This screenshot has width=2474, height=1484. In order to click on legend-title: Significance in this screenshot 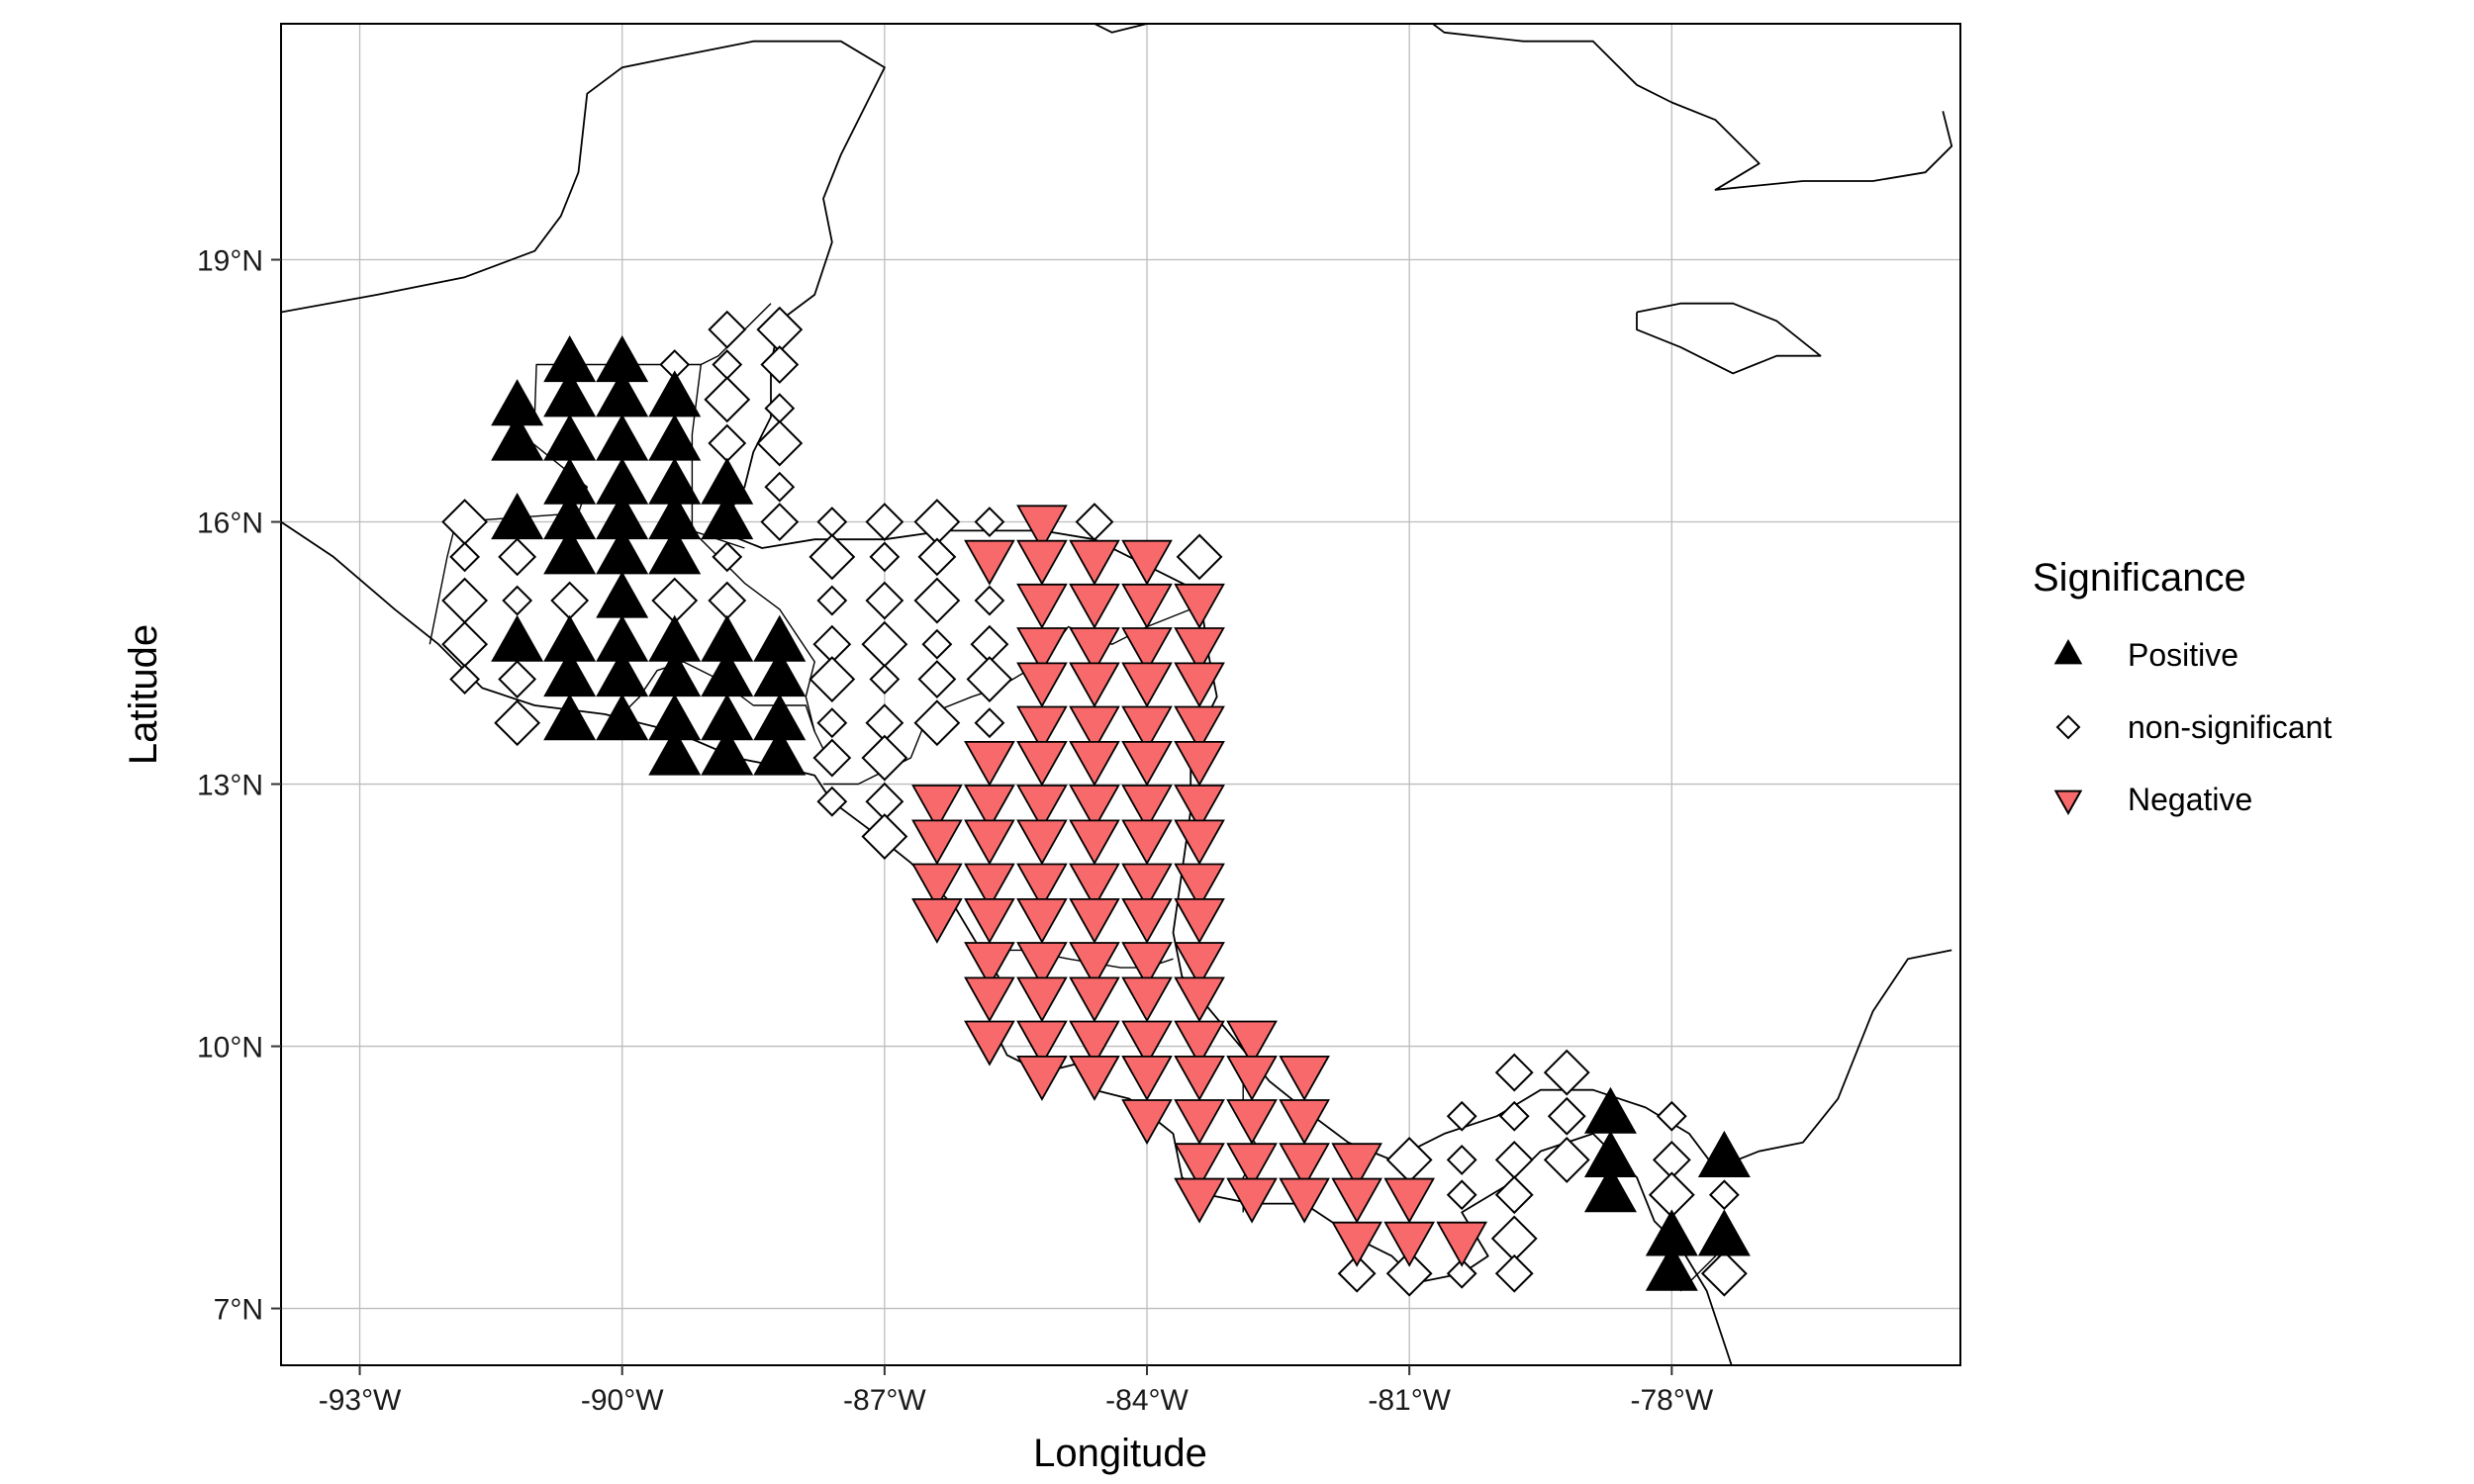, I will do `click(2139, 578)`.